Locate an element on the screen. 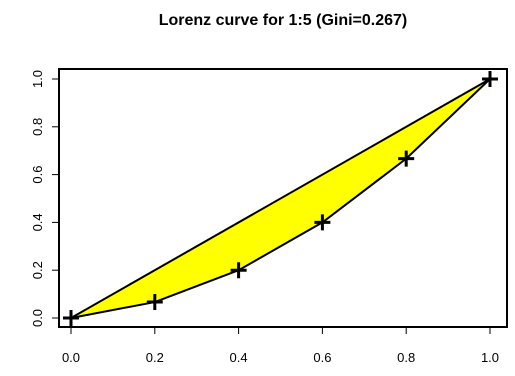 Image resolution: width=515 pixels, height=376 pixels. y-tick-label: 0.8 is located at coordinates (37, 127).